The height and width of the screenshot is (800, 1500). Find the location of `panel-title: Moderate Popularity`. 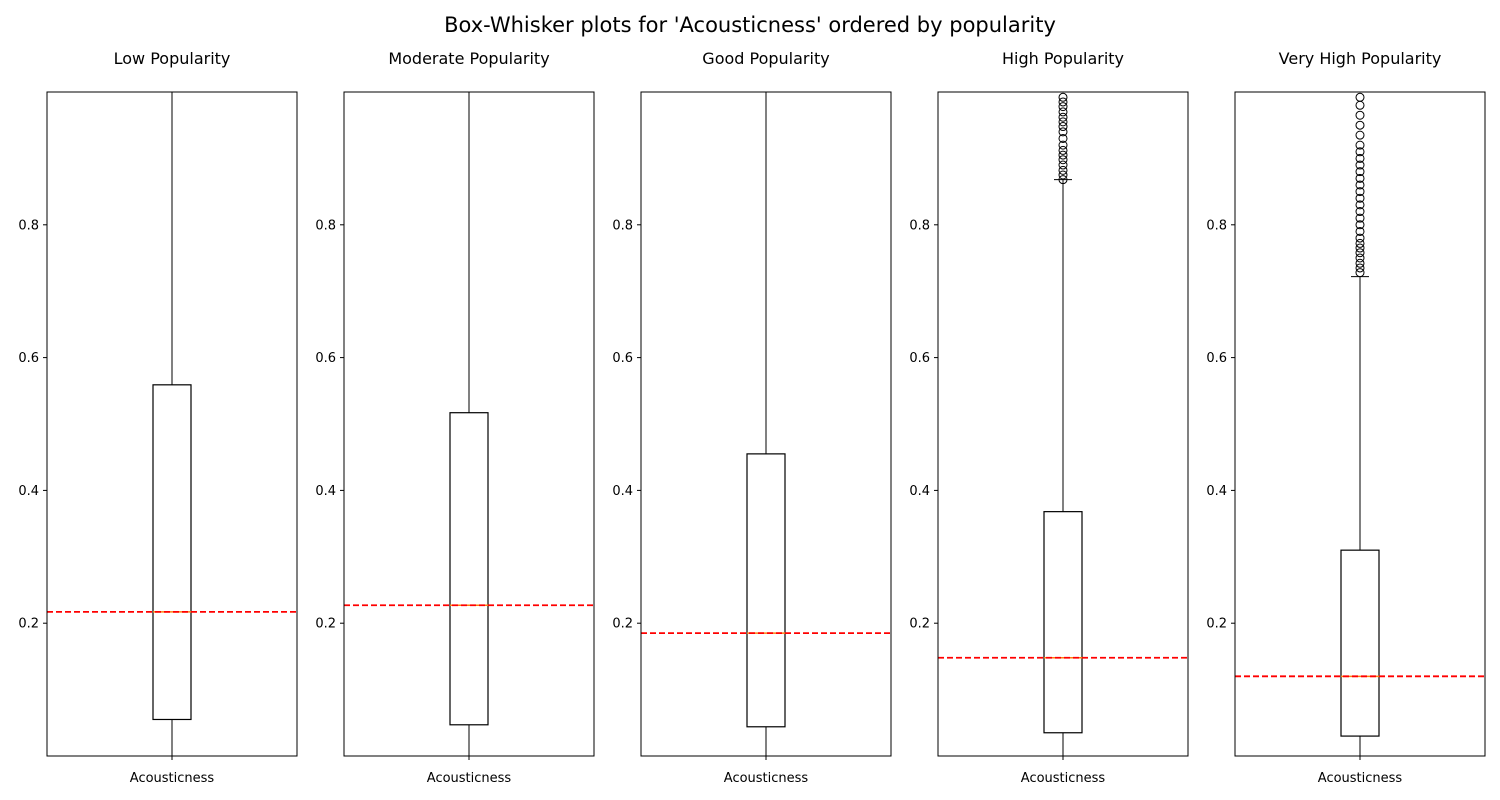

panel-title: Moderate Popularity is located at coordinates (468, 58).